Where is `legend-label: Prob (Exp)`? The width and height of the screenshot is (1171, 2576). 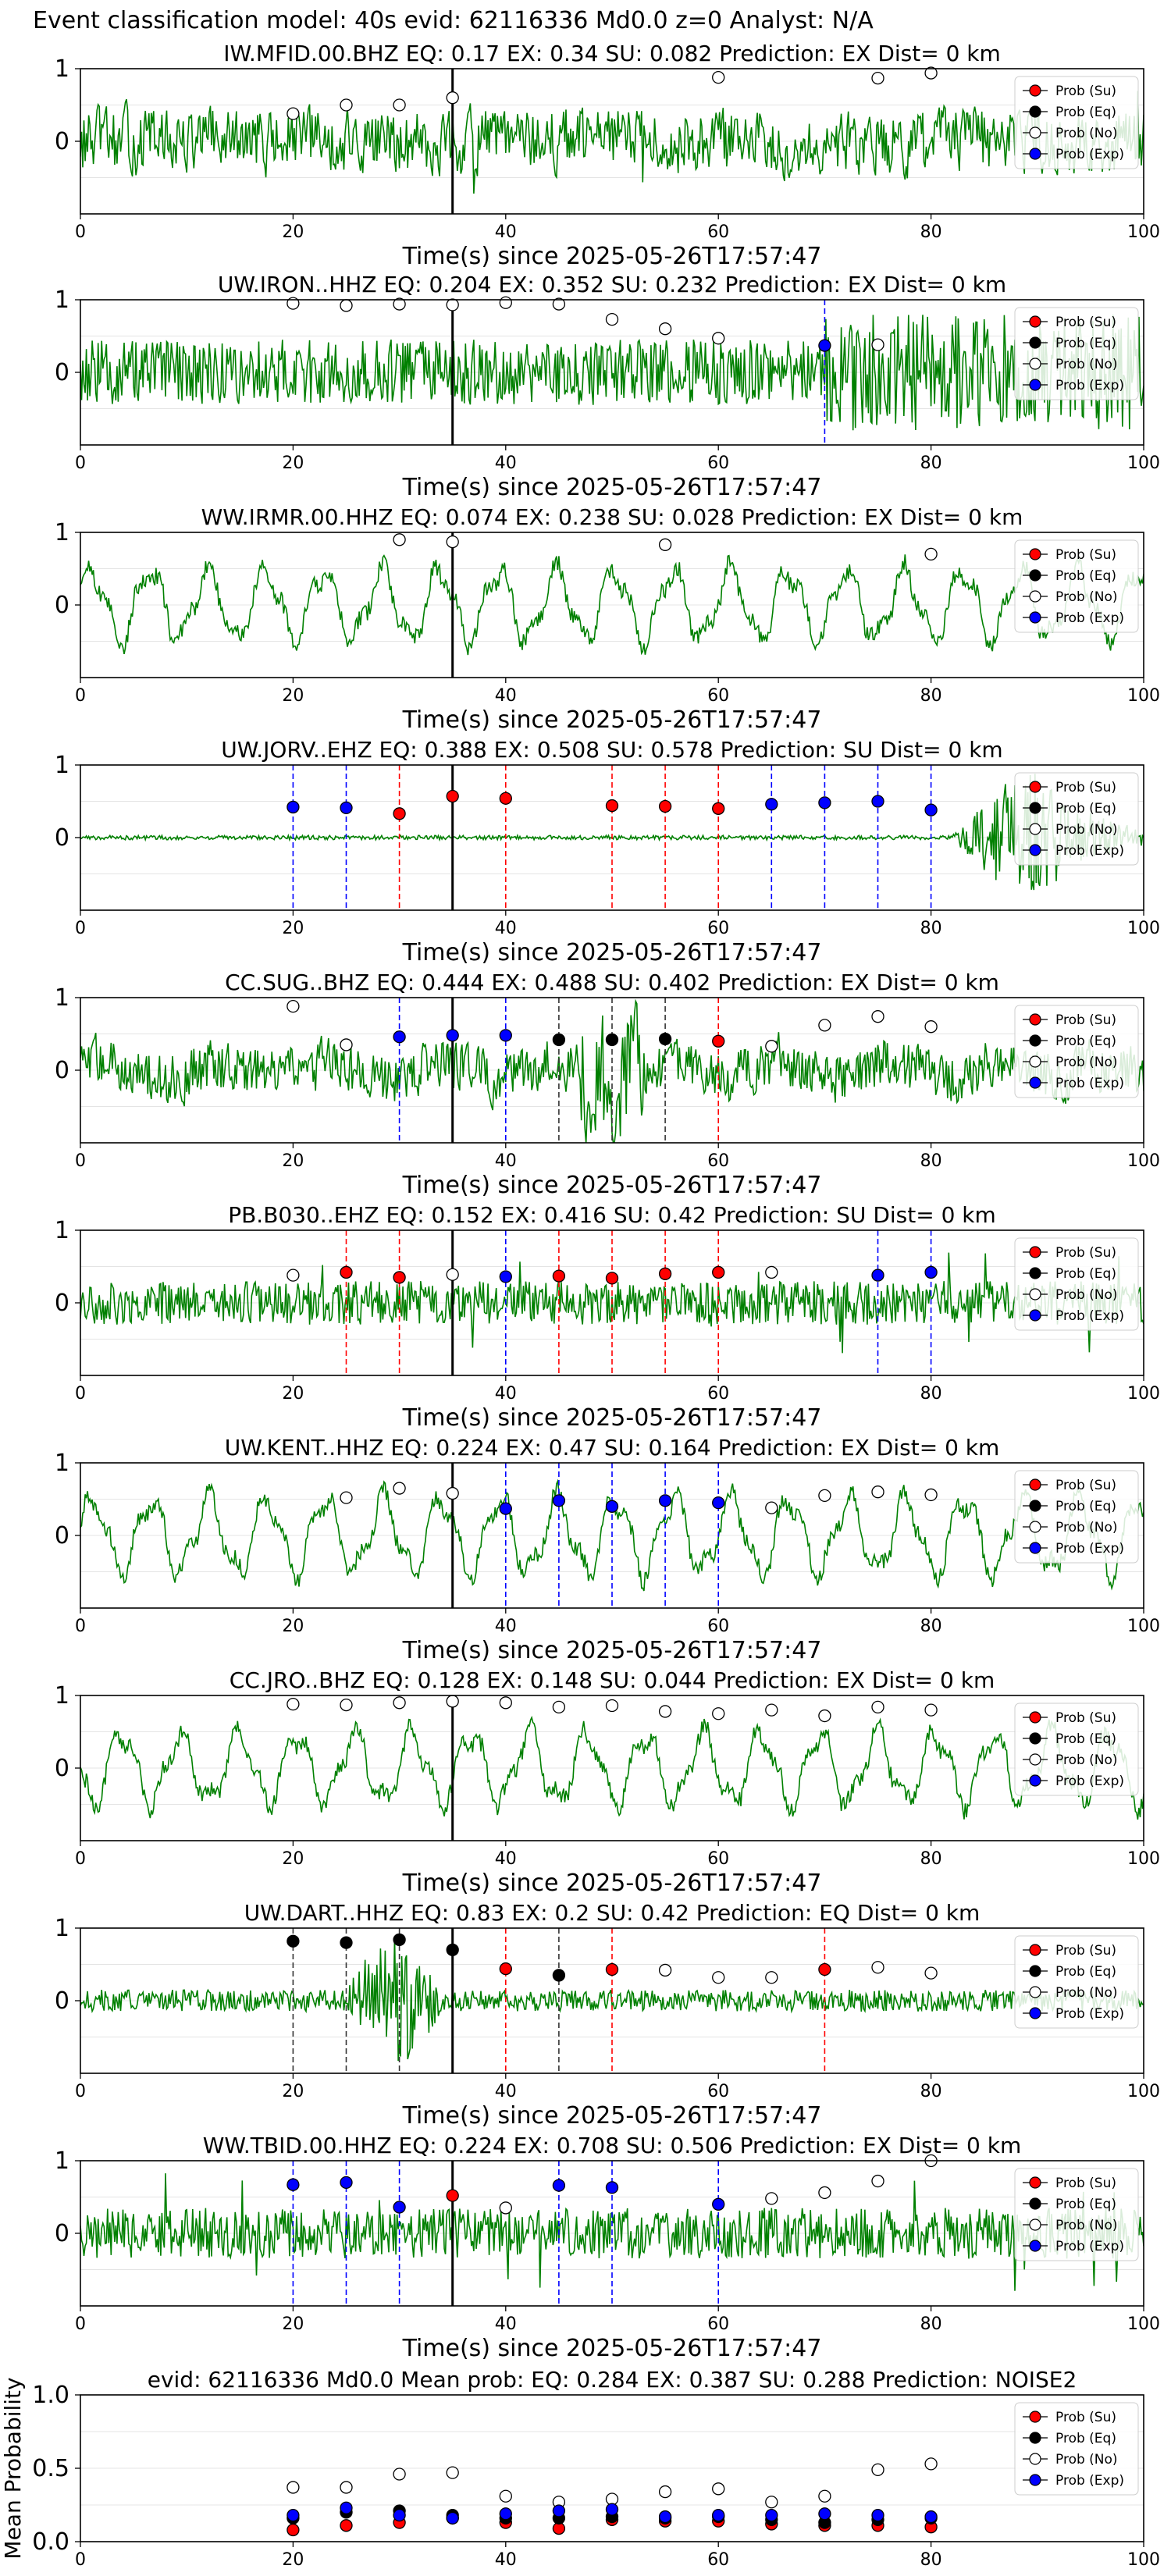
legend-label: Prob (Exp) is located at coordinates (1089, 2014).